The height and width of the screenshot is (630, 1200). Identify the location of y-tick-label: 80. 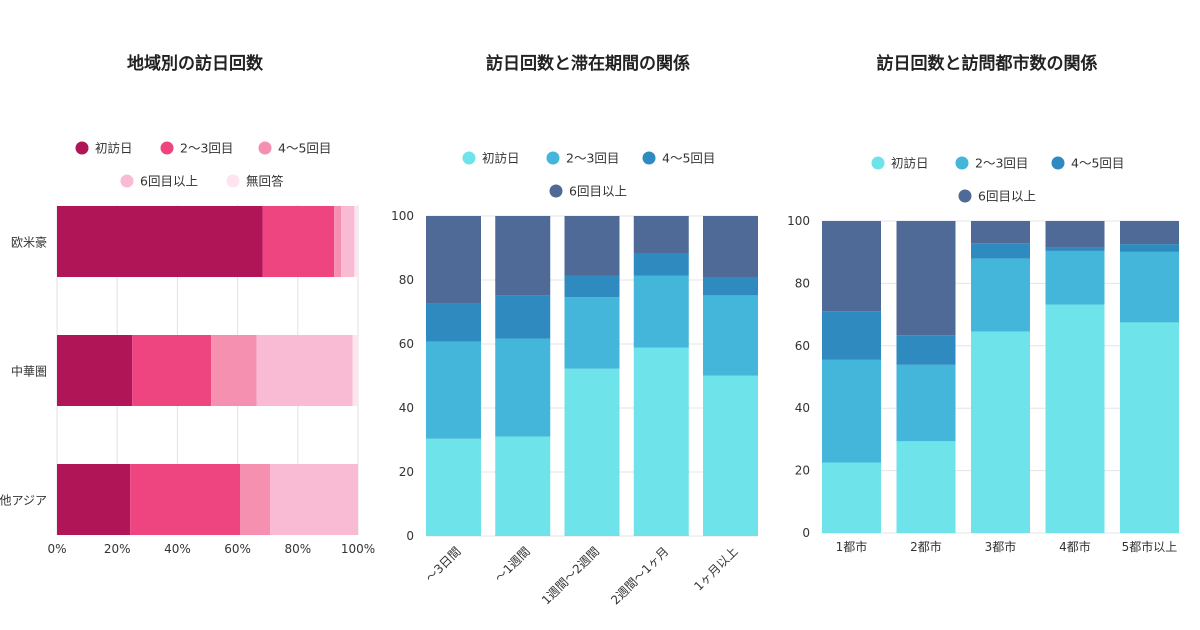
(406, 280).